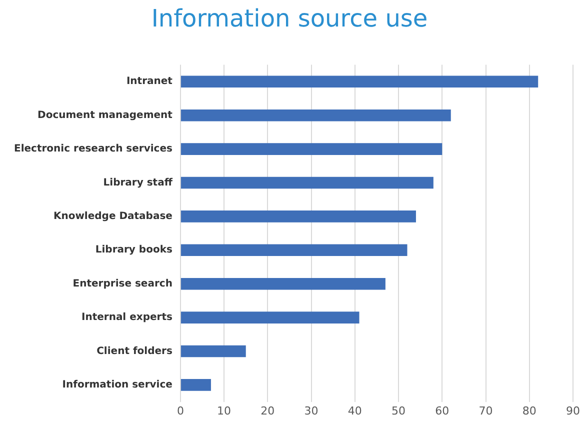 The width and height of the screenshot is (587, 425). I want to click on y-tick-label: Client folders, so click(134, 351).